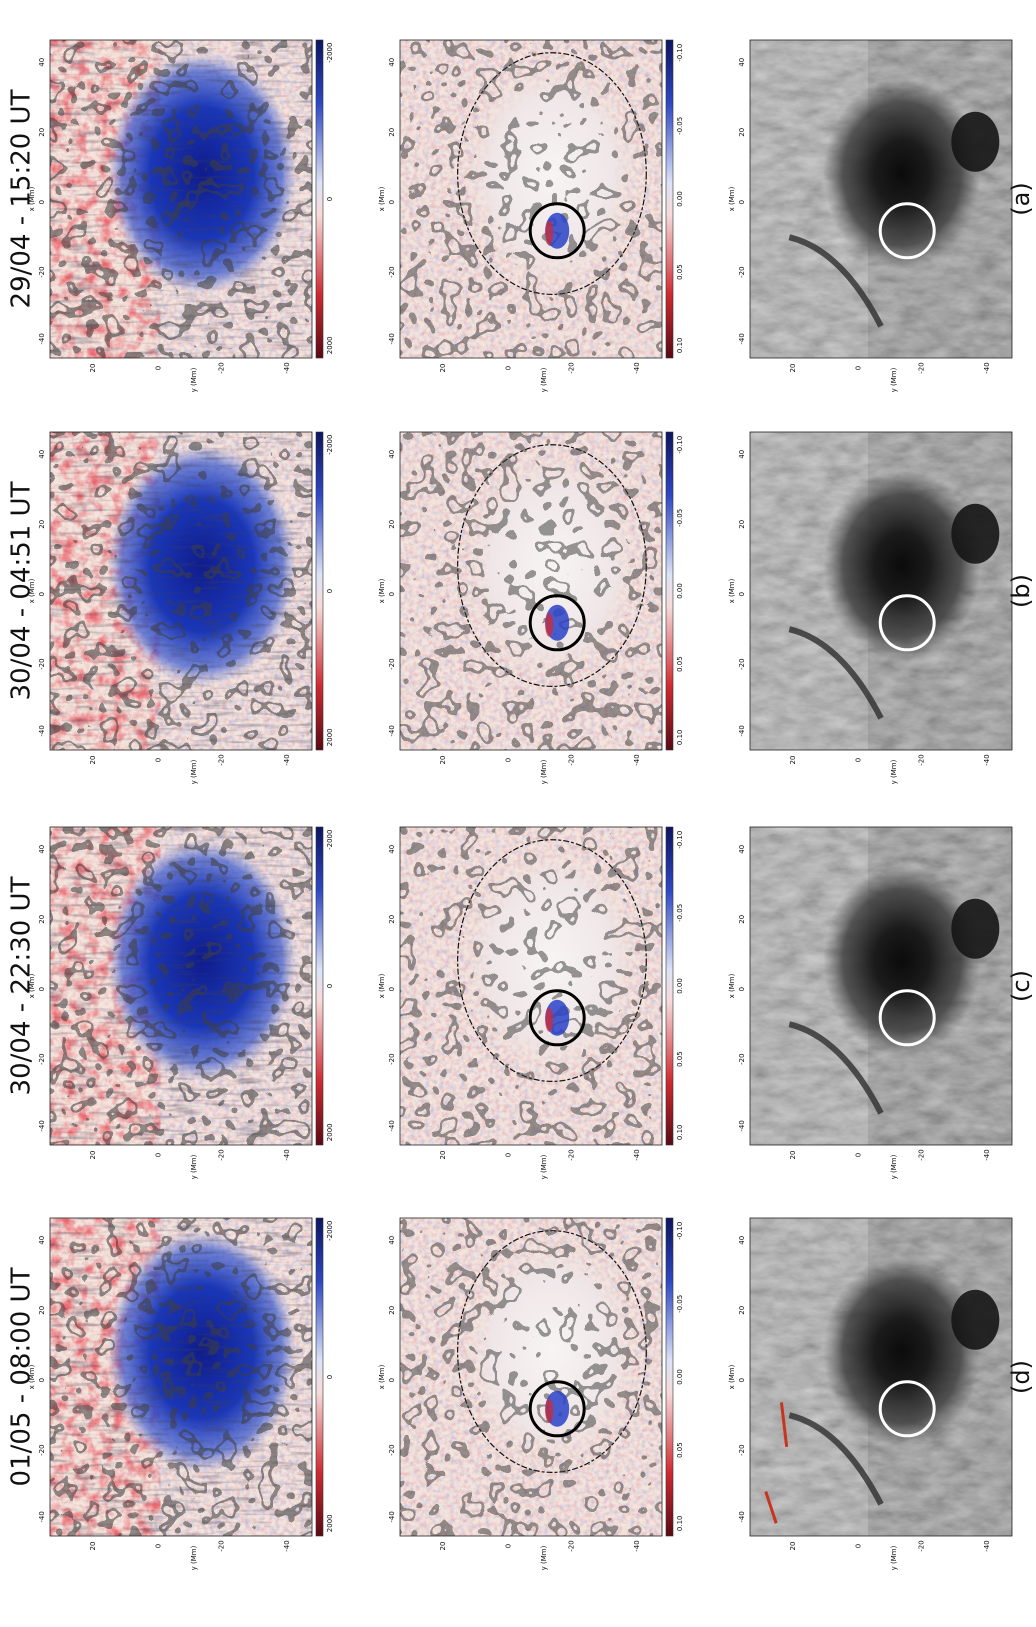  Describe the element at coordinates (22, 985) in the screenshot. I see `panel-timestamp: 30/04 - 22:30 UT` at that location.